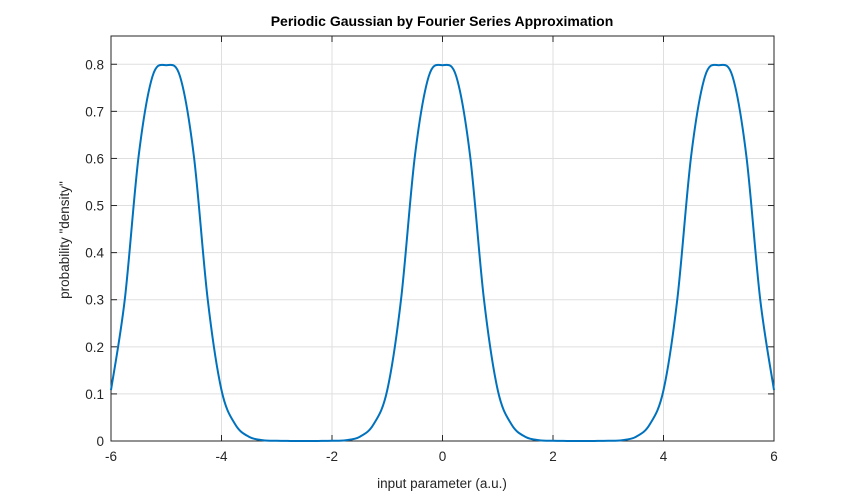 The width and height of the screenshot is (855, 495). I want to click on y-tick-label-7: 0.7, so click(94, 111).